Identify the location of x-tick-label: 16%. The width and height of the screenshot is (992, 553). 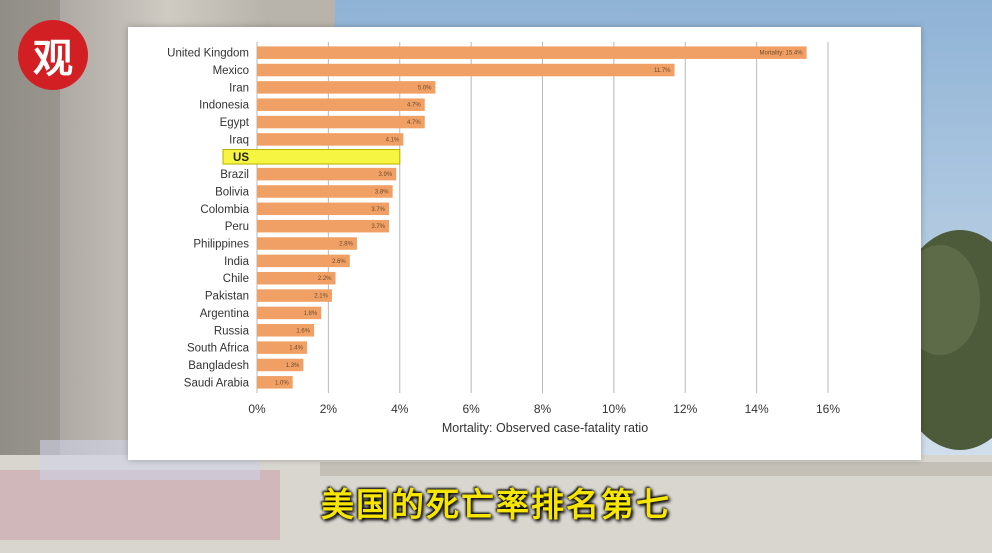
(828, 409).